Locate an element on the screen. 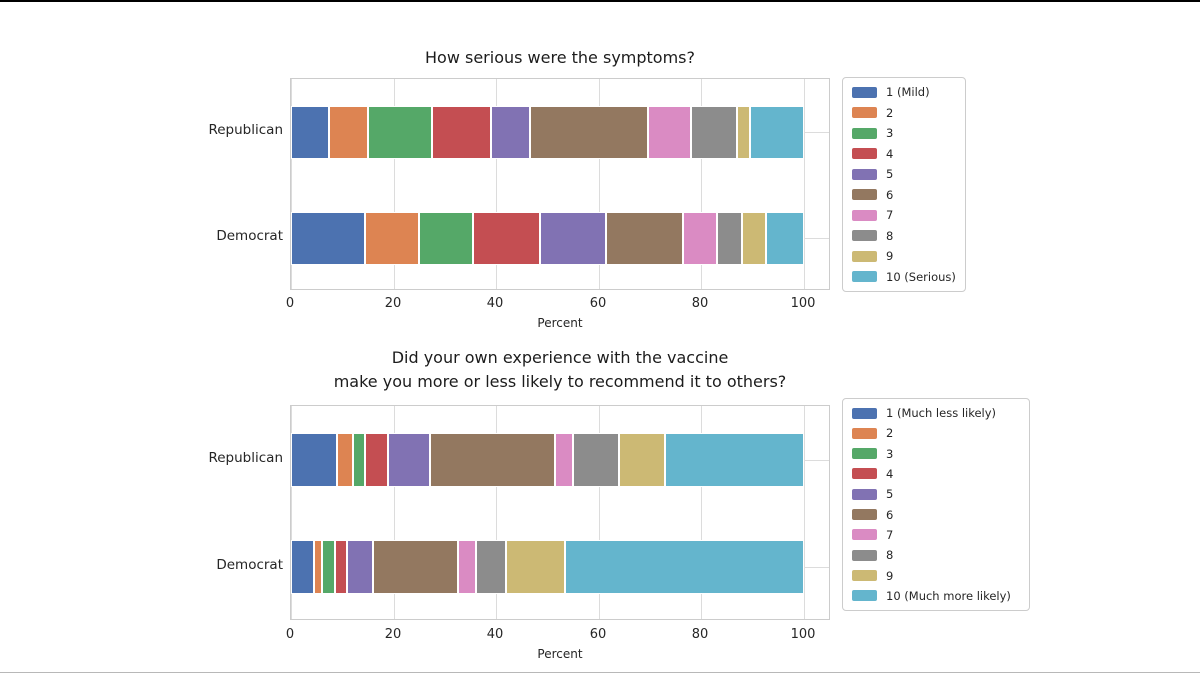 The height and width of the screenshot is (675, 1200). x-axis-label: Percent is located at coordinates (560, 654).